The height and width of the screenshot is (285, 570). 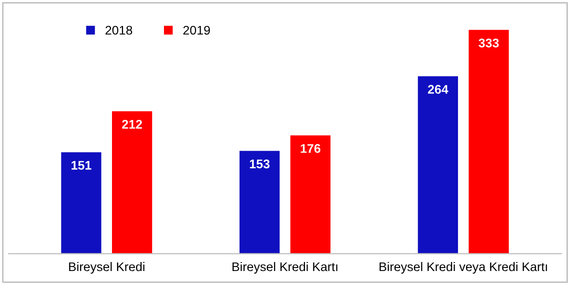 I want to click on legend-label: 2018, so click(x=119, y=30).